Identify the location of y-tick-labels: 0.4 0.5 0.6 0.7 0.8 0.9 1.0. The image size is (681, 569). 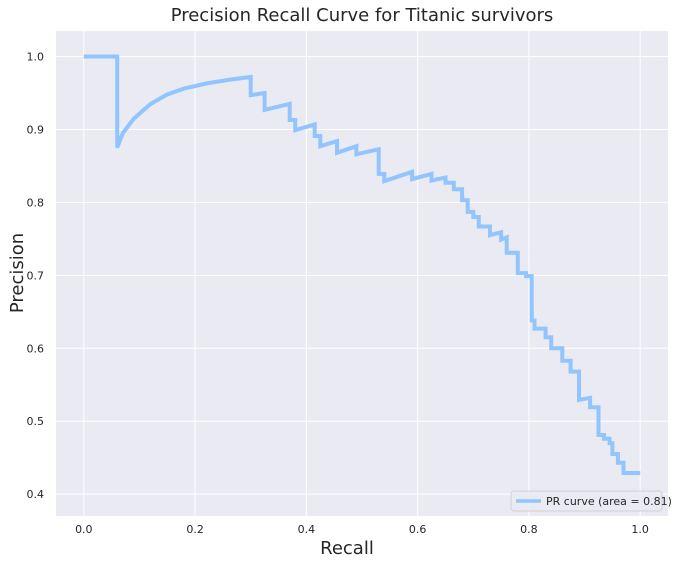
(36, 276).